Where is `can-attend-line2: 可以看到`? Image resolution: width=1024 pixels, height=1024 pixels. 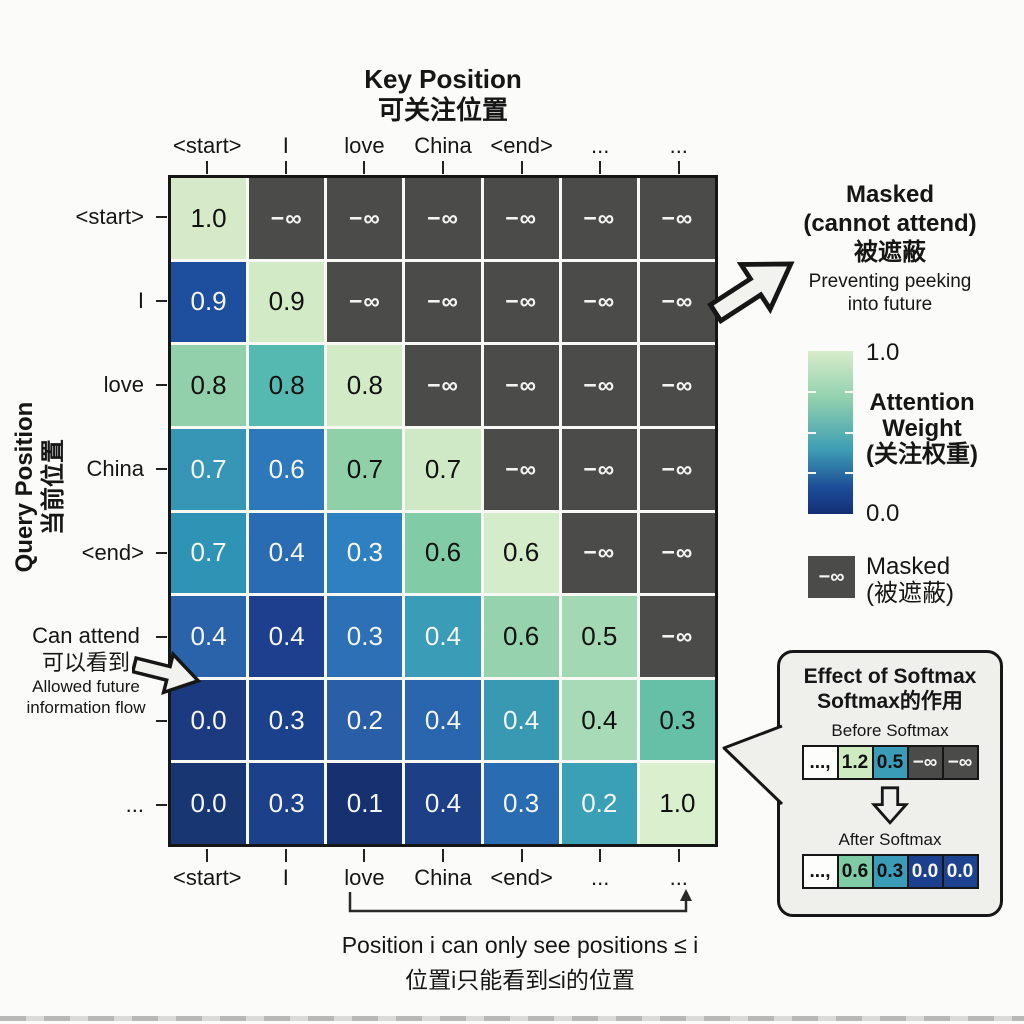
can-attend-line2: 可以看到 is located at coordinates (85, 662).